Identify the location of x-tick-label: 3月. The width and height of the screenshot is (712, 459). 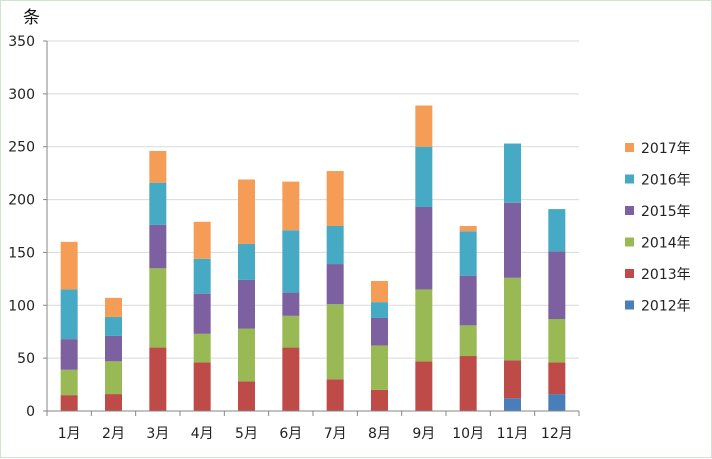
(157, 434).